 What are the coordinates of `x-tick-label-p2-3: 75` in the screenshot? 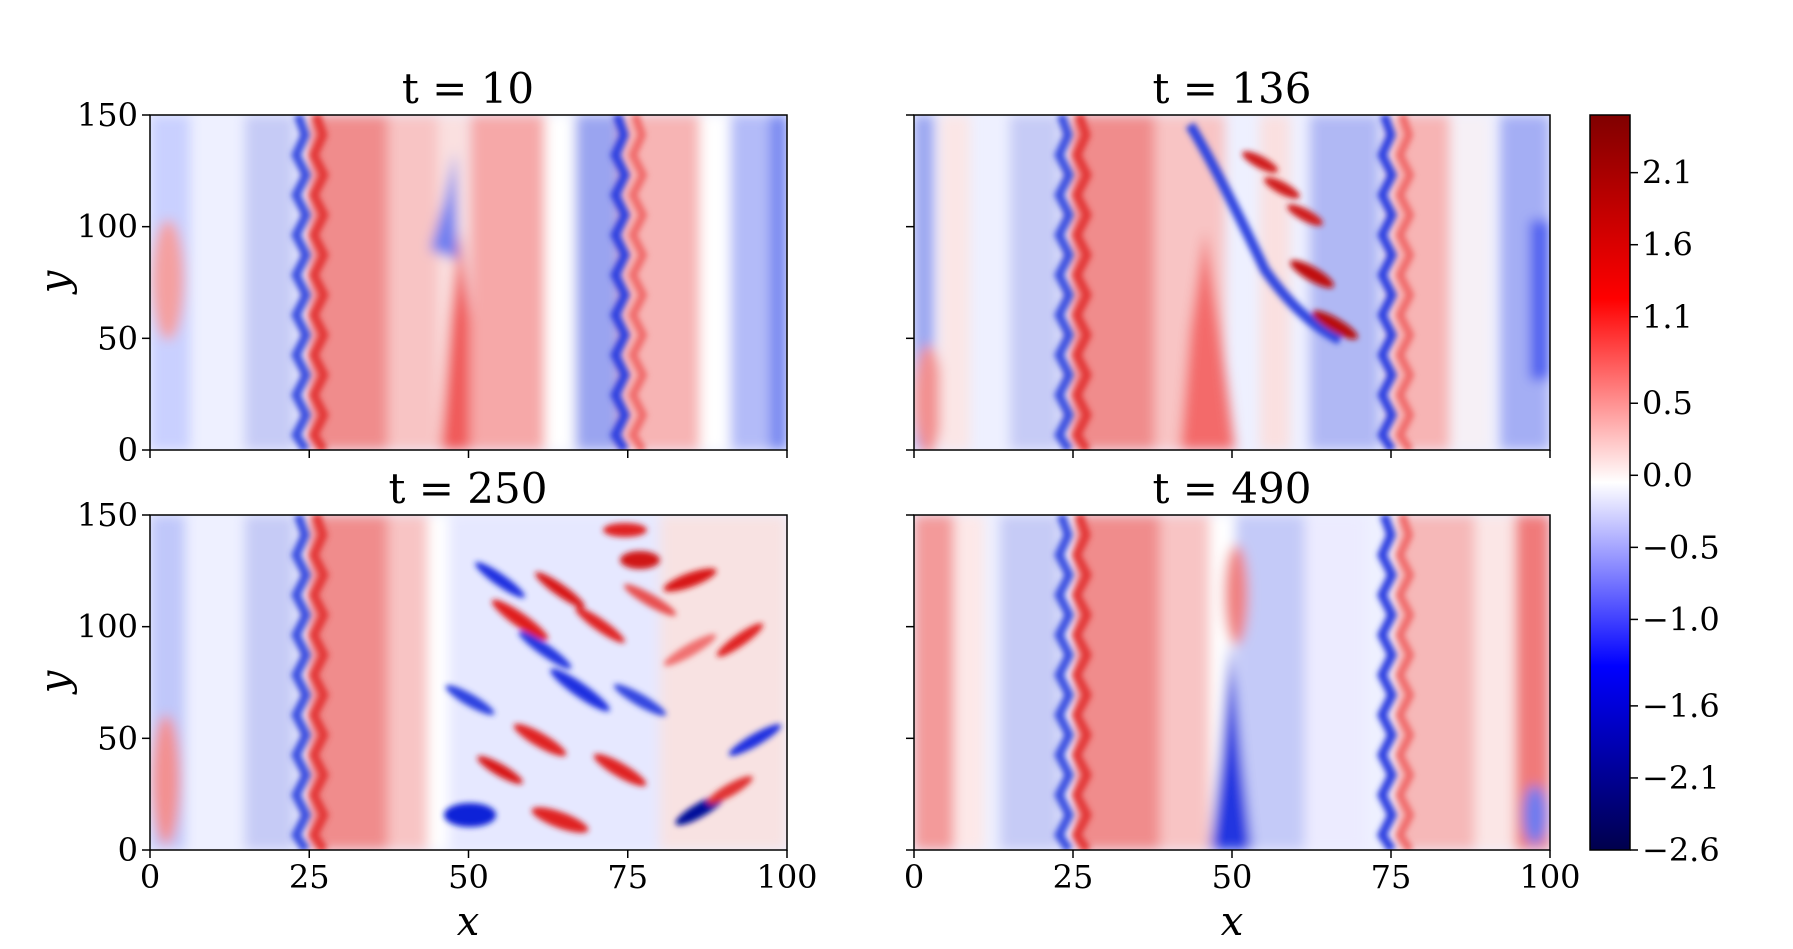 It's located at (627, 877).